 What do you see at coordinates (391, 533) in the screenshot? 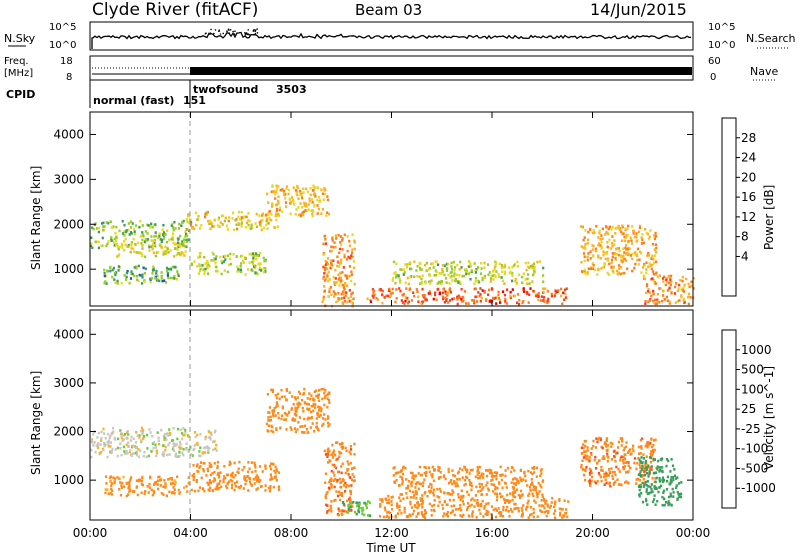
I see `x-tick-label: 12:00` at bounding box center [391, 533].